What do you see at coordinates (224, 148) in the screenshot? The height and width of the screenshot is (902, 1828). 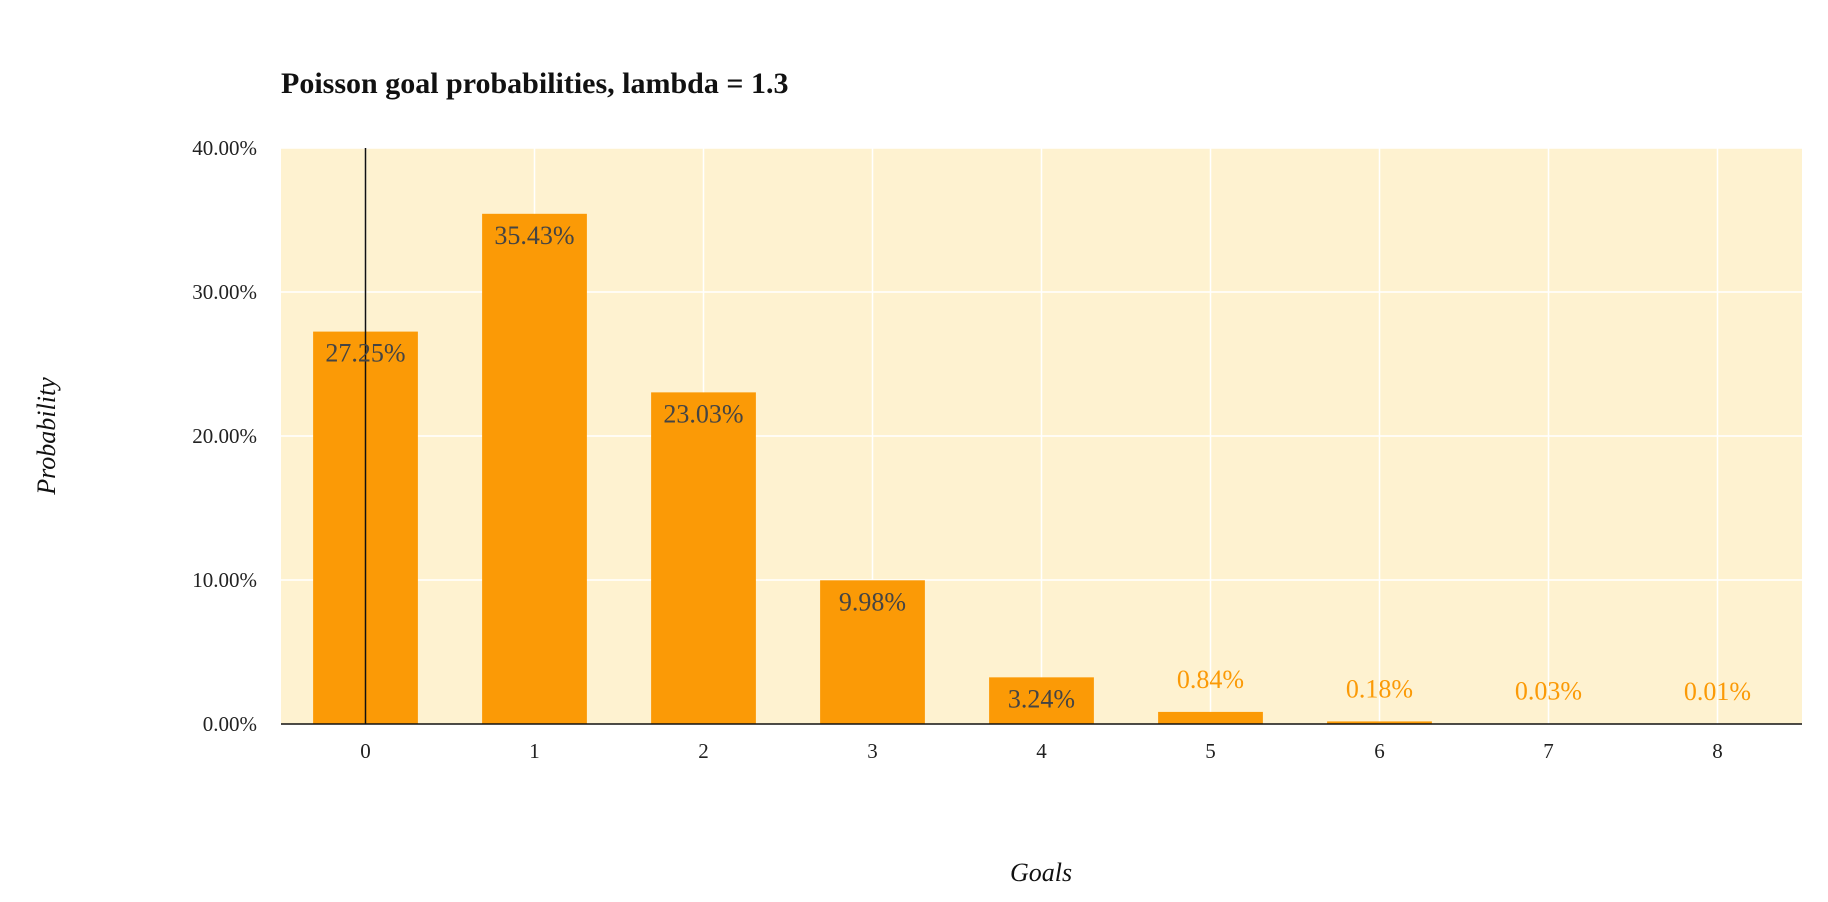 I see `y-tick-label: 40.00%` at bounding box center [224, 148].